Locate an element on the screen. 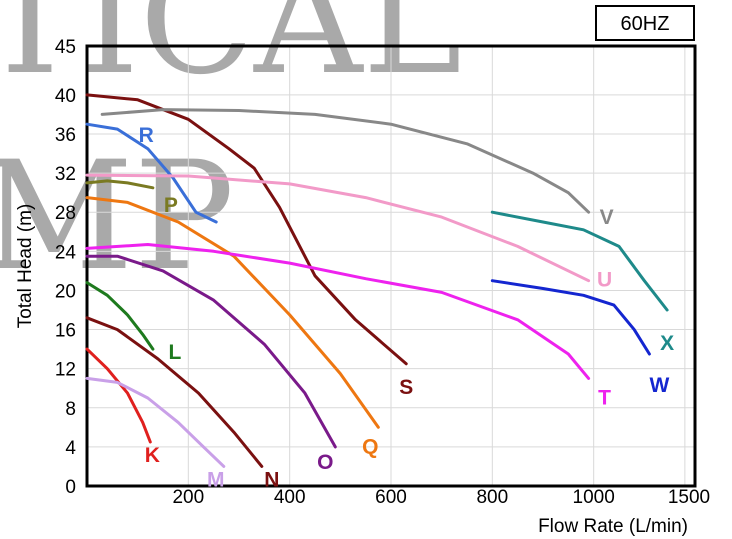 This screenshot has width=732, height=539. series-label-k: K is located at coordinates (152, 455).